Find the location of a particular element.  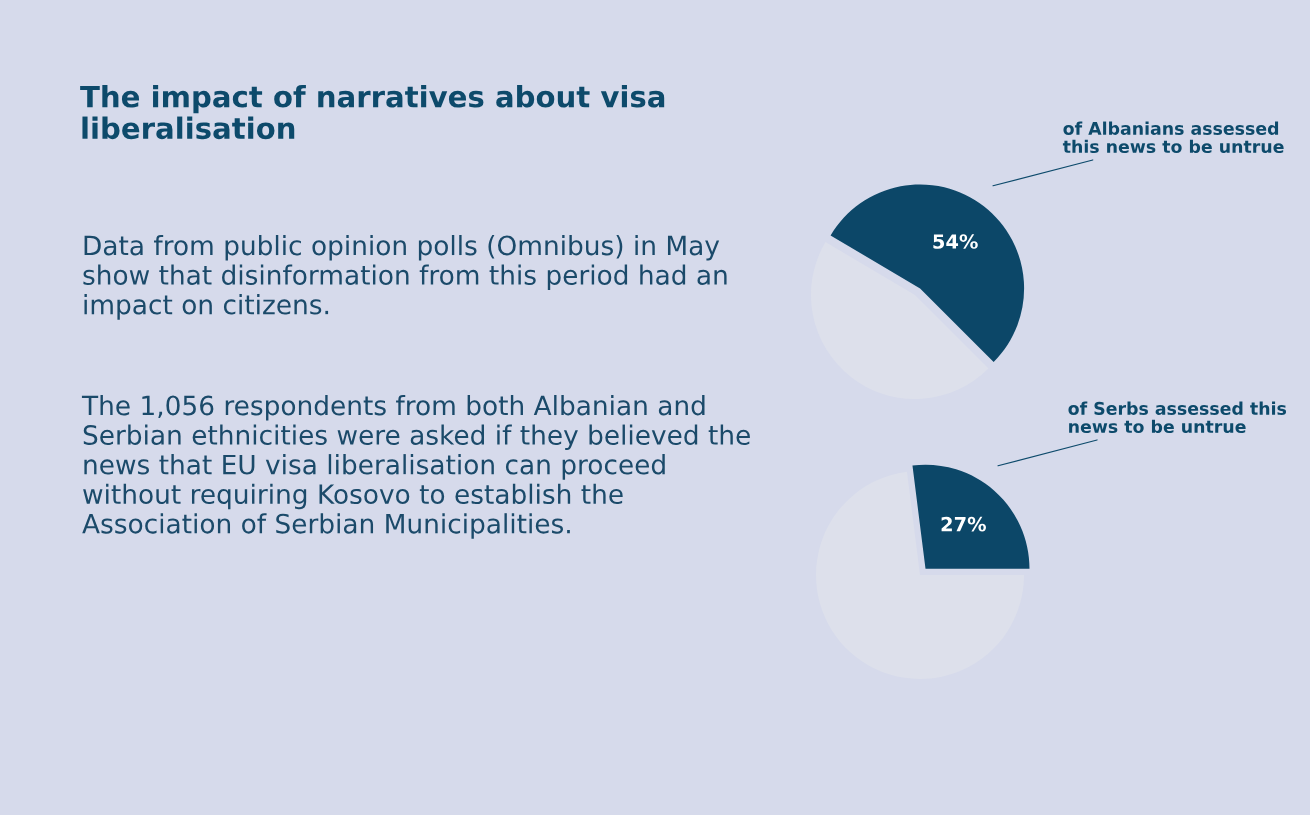

text: Data from public opinion polls (Omnibus) in May show that disinformation from this period had an impact on citizens. is located at coordinates (405, 277).